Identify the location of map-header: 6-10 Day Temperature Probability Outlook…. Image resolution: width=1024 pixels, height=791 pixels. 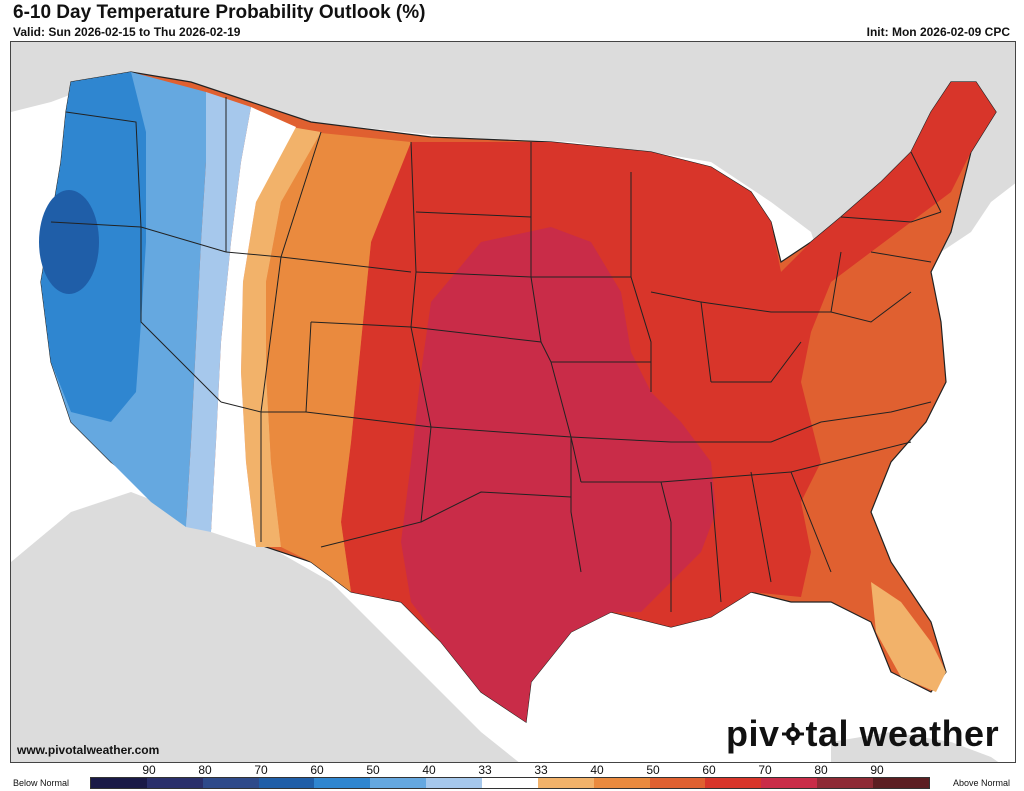
(512, 21).